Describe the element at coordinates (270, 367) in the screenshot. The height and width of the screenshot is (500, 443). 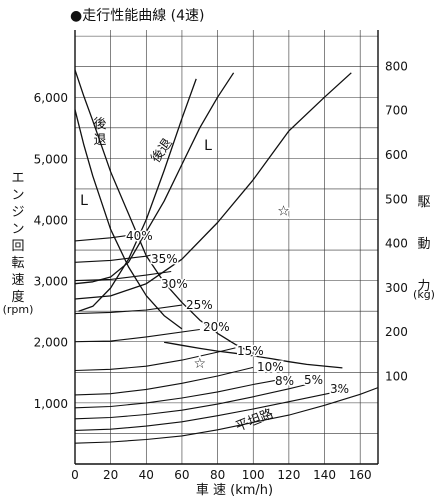
I see `grade-label: 10%` at that location.